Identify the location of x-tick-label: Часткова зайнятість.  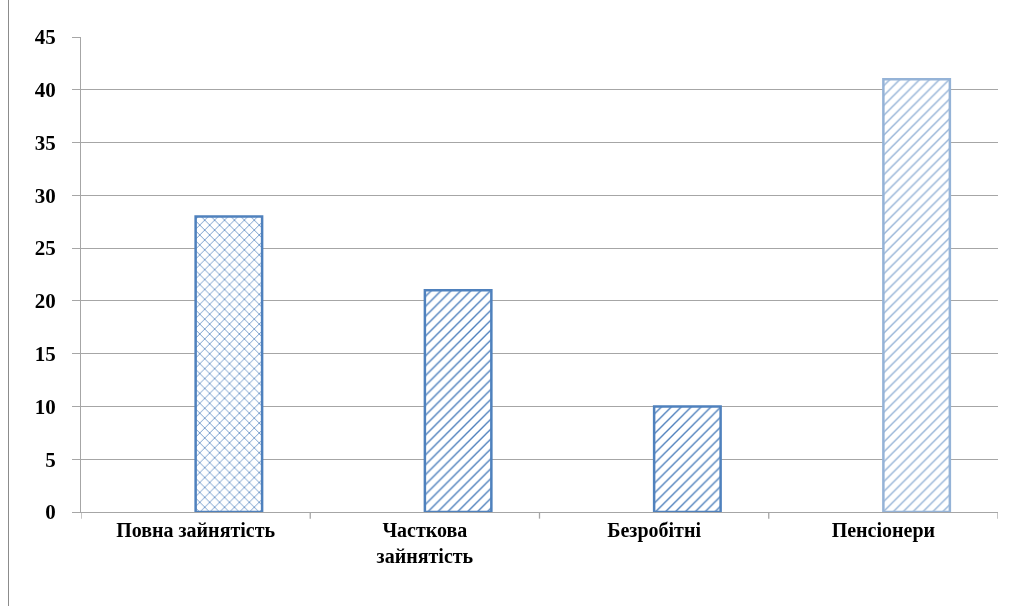
(425, 543).